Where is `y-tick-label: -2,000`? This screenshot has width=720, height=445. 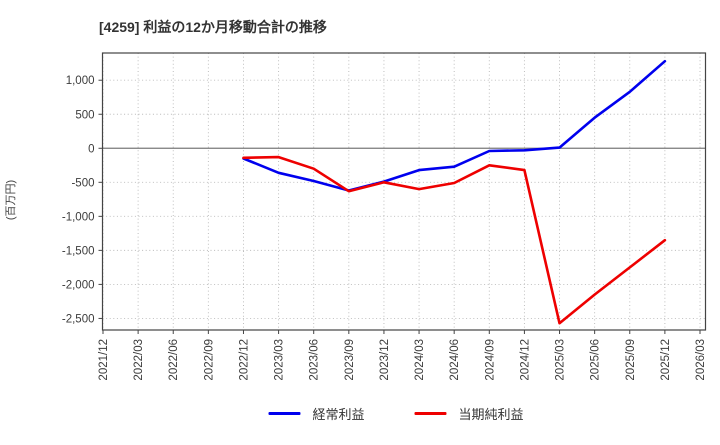
y-tick-label: -2,000 is located at coordinates (78, 285).